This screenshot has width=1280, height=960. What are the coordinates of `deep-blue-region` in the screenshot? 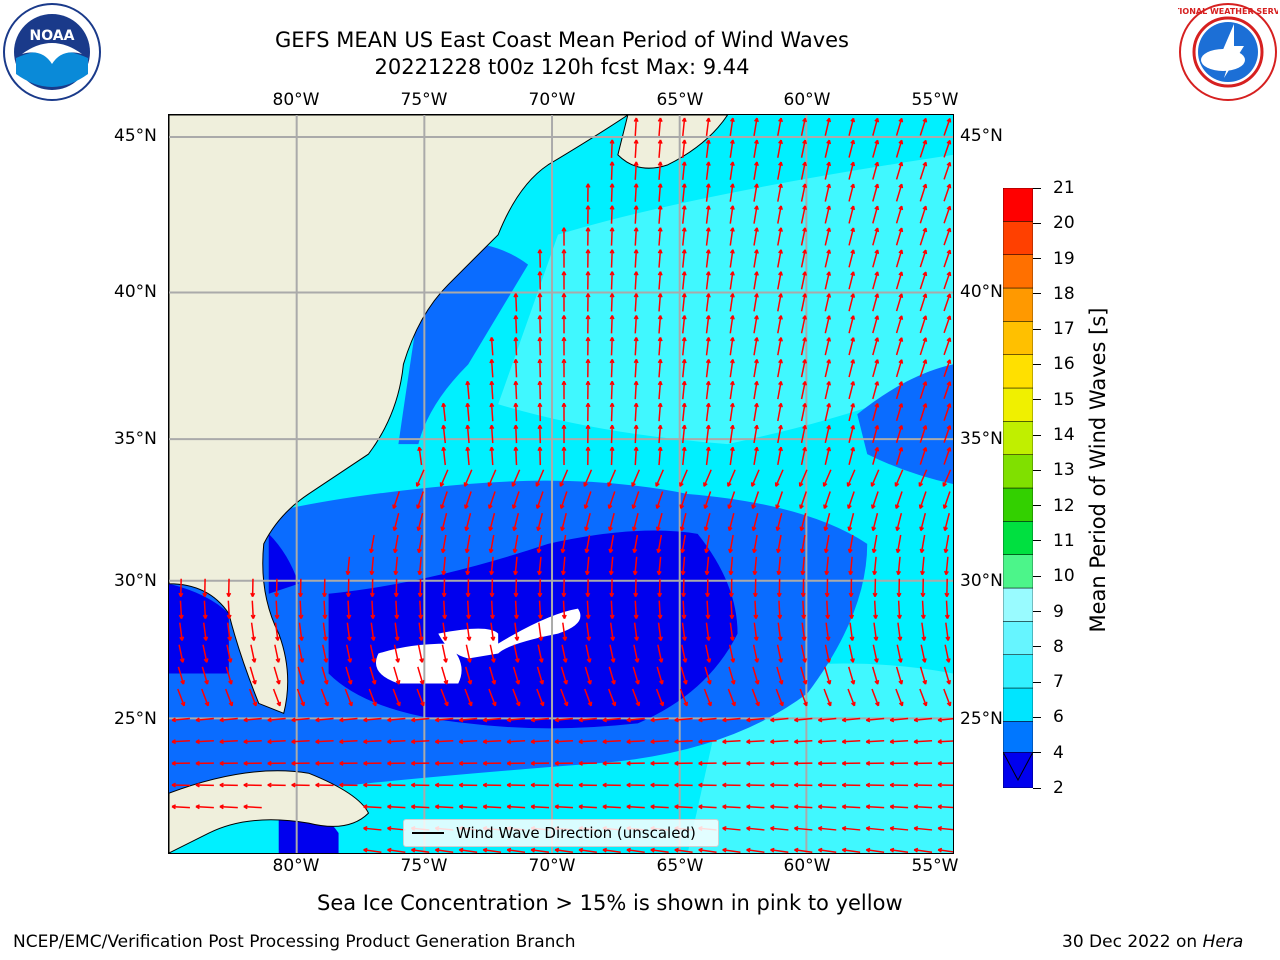 It's located at (199, 628).